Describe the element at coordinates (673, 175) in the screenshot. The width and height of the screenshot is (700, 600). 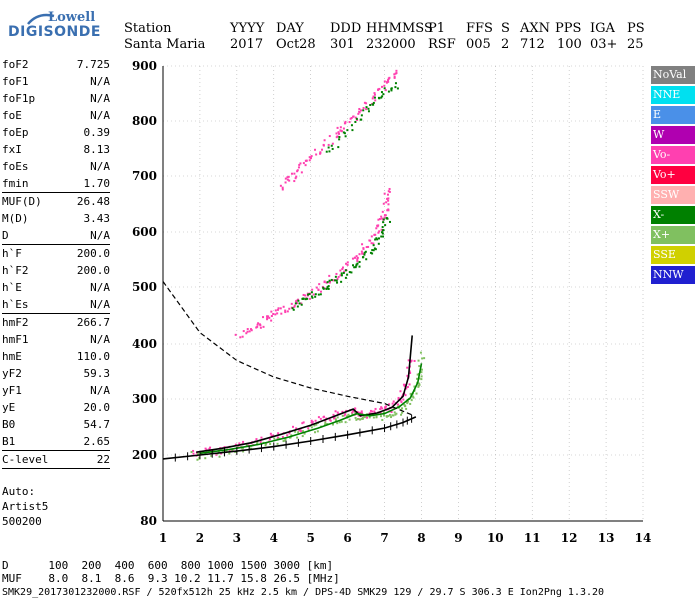
I see `legend-item: Vo+` at that location.